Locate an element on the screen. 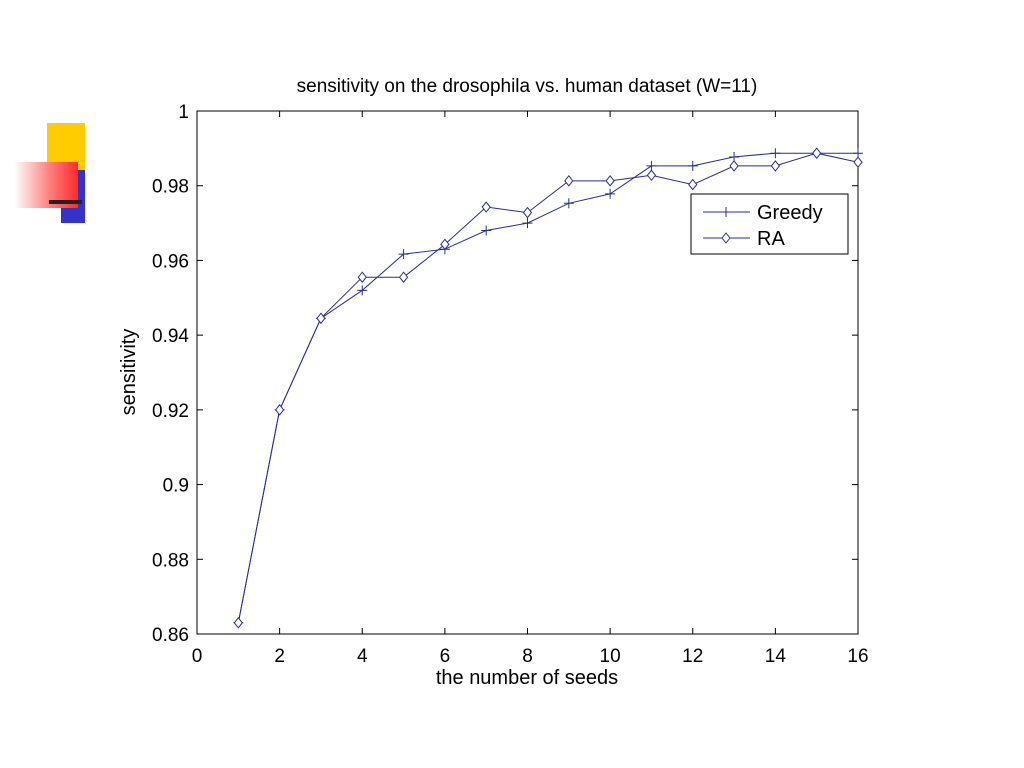 The height and width of the screenshot is (768, 1024). x-tick-label: 4 is located at coordinates (362, 656).